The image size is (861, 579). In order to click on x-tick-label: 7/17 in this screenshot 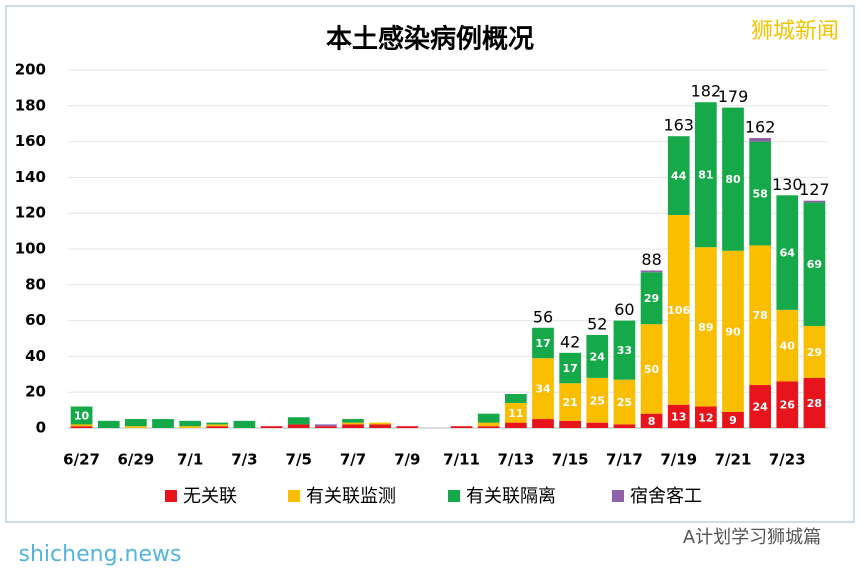, I will do `click(624, 460)`.